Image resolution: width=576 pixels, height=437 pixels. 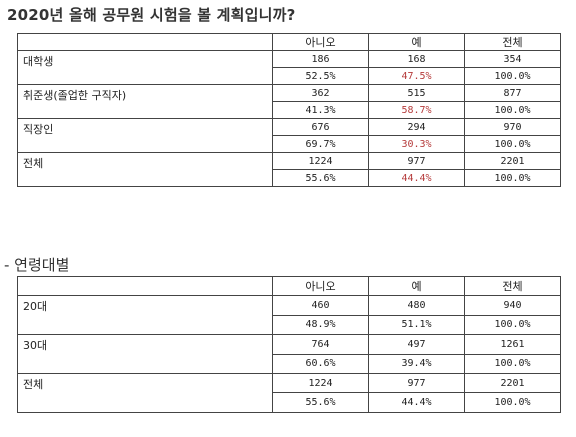 I want to click on section-subtitle: - 연령대별, so click(x=37, y=265).